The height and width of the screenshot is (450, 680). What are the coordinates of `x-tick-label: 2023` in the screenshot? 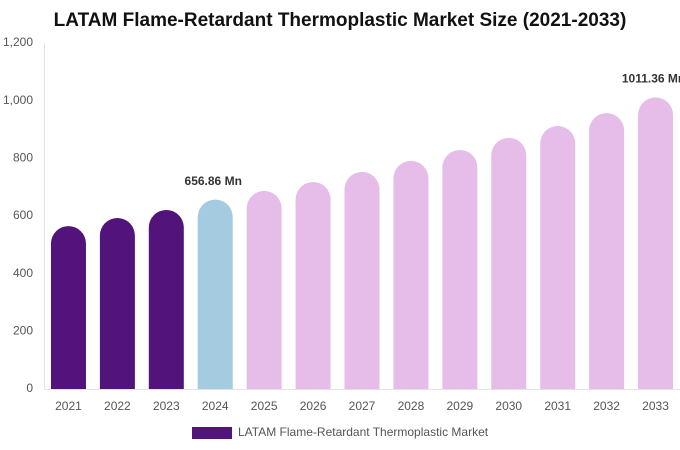 It's located at (166, 406).